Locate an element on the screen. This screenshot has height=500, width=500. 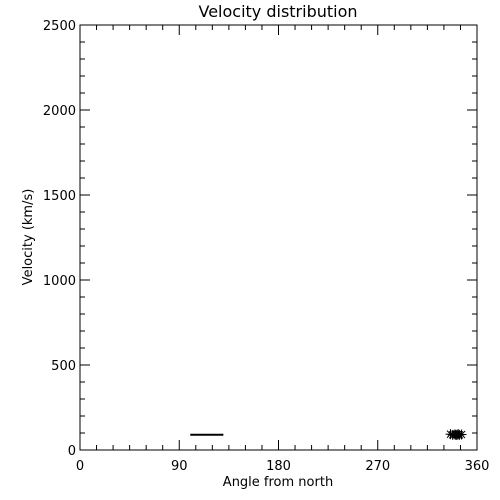
x-axis-title: Angle from north is located at coordinates (278, 482).